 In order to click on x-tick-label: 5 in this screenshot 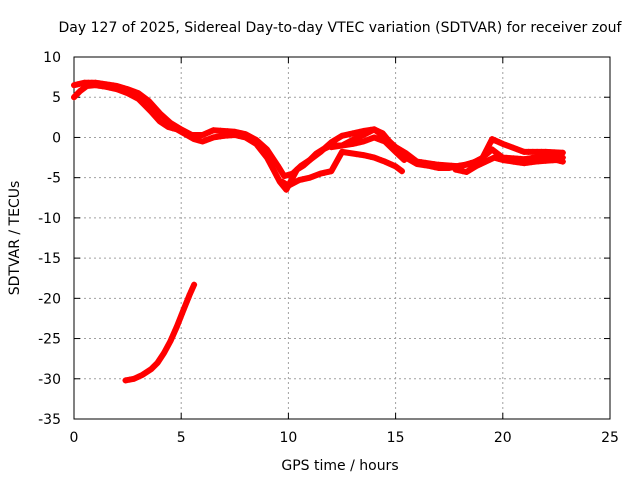, I will do `click(181, 438)`.